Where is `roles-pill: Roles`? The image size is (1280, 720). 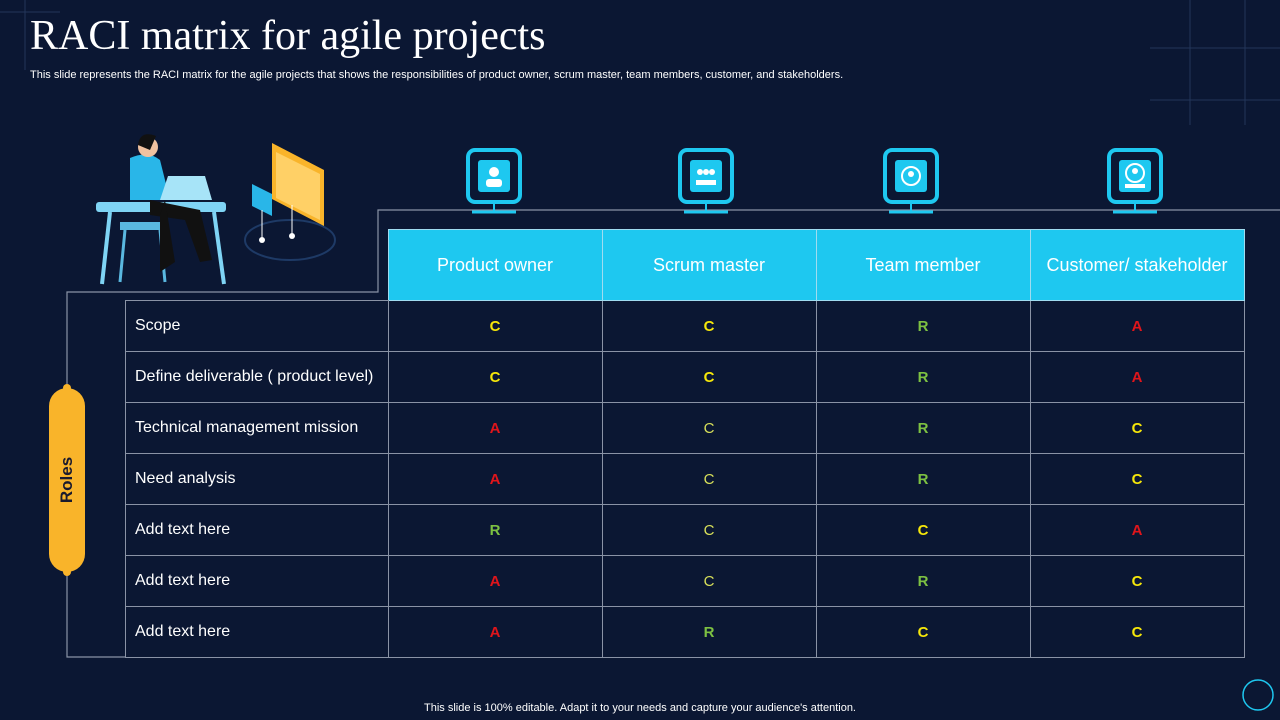
roles-pill: Roles is located at coordinates (67, 480).